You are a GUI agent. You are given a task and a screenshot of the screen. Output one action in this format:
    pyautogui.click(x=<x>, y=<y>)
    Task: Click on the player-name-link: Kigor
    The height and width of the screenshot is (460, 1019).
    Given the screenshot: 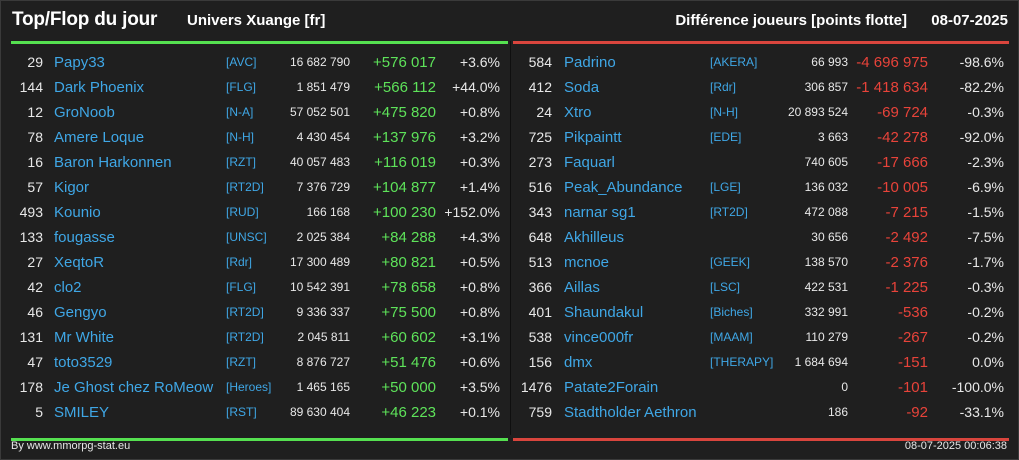 What is the action you would take?
    pyautogui.click(x=72, y=187)
    